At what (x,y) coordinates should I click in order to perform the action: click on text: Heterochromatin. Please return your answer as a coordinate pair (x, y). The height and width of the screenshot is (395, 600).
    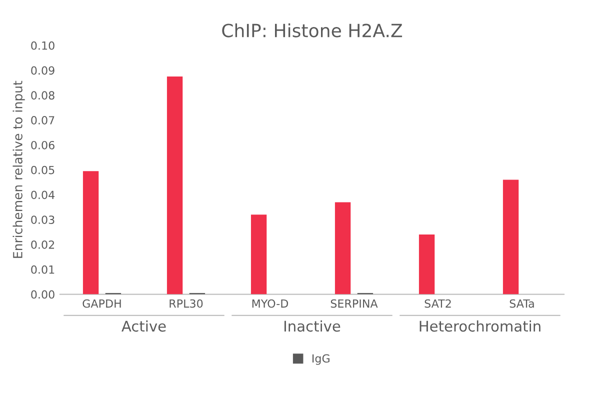
    Looking at the image, I should click on (480, 326).